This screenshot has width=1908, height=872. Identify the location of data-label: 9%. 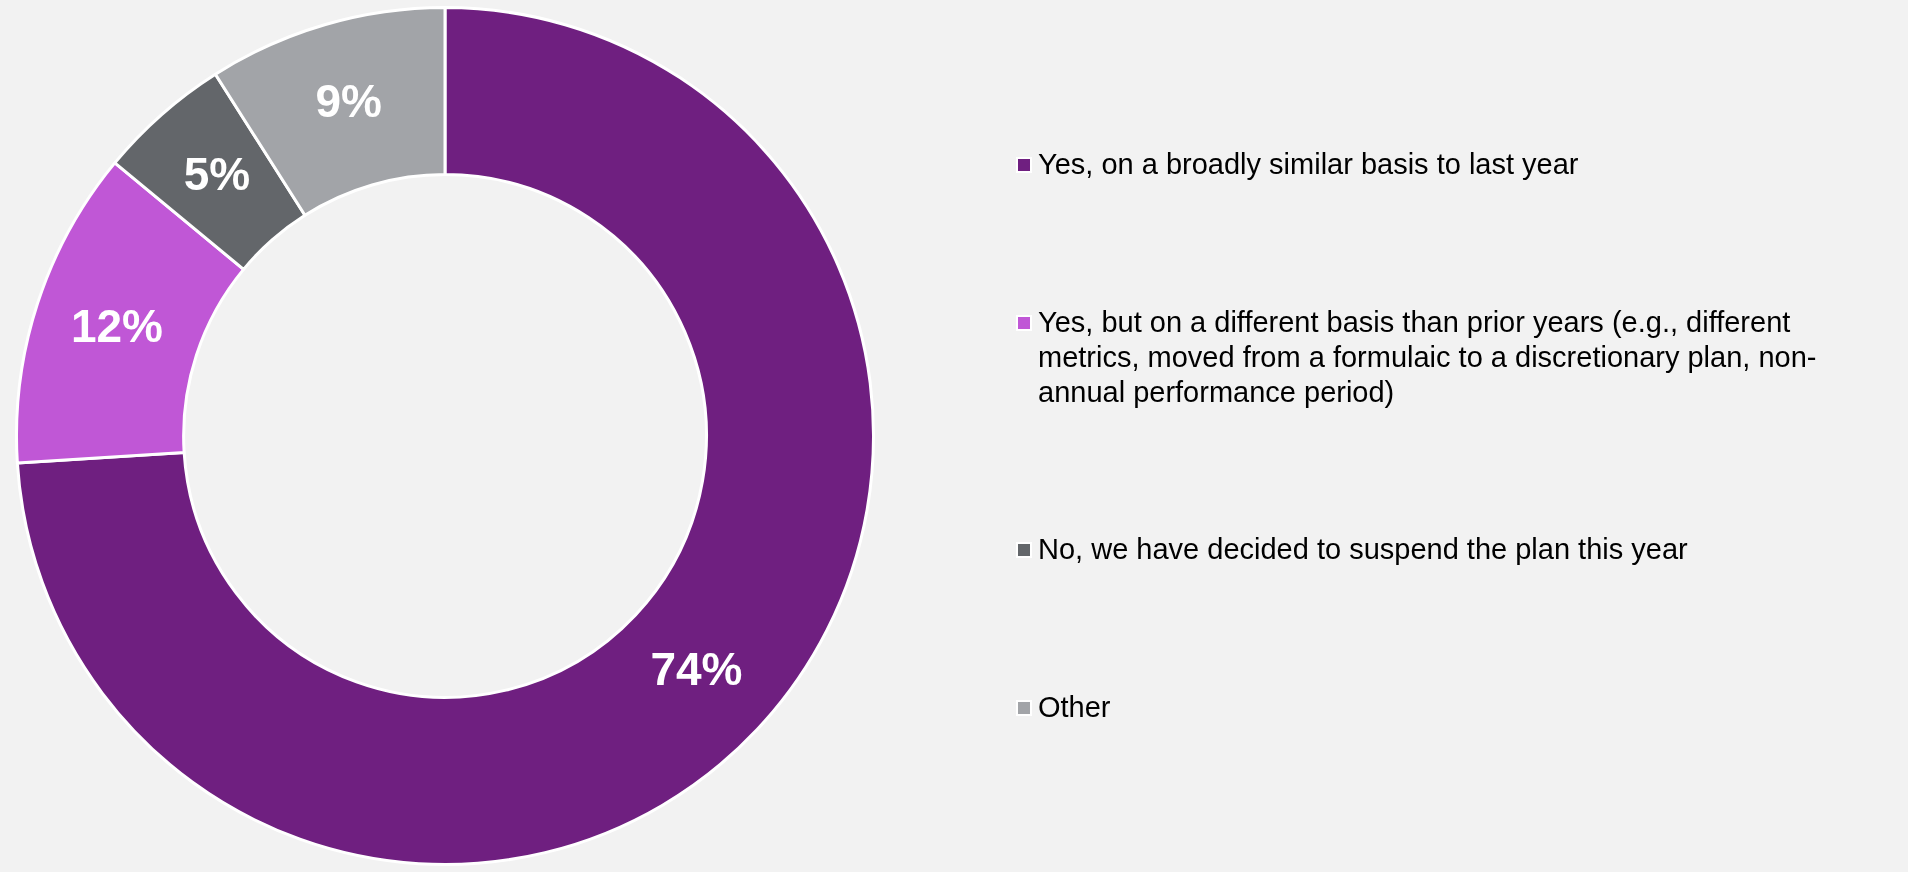
(349, 101).